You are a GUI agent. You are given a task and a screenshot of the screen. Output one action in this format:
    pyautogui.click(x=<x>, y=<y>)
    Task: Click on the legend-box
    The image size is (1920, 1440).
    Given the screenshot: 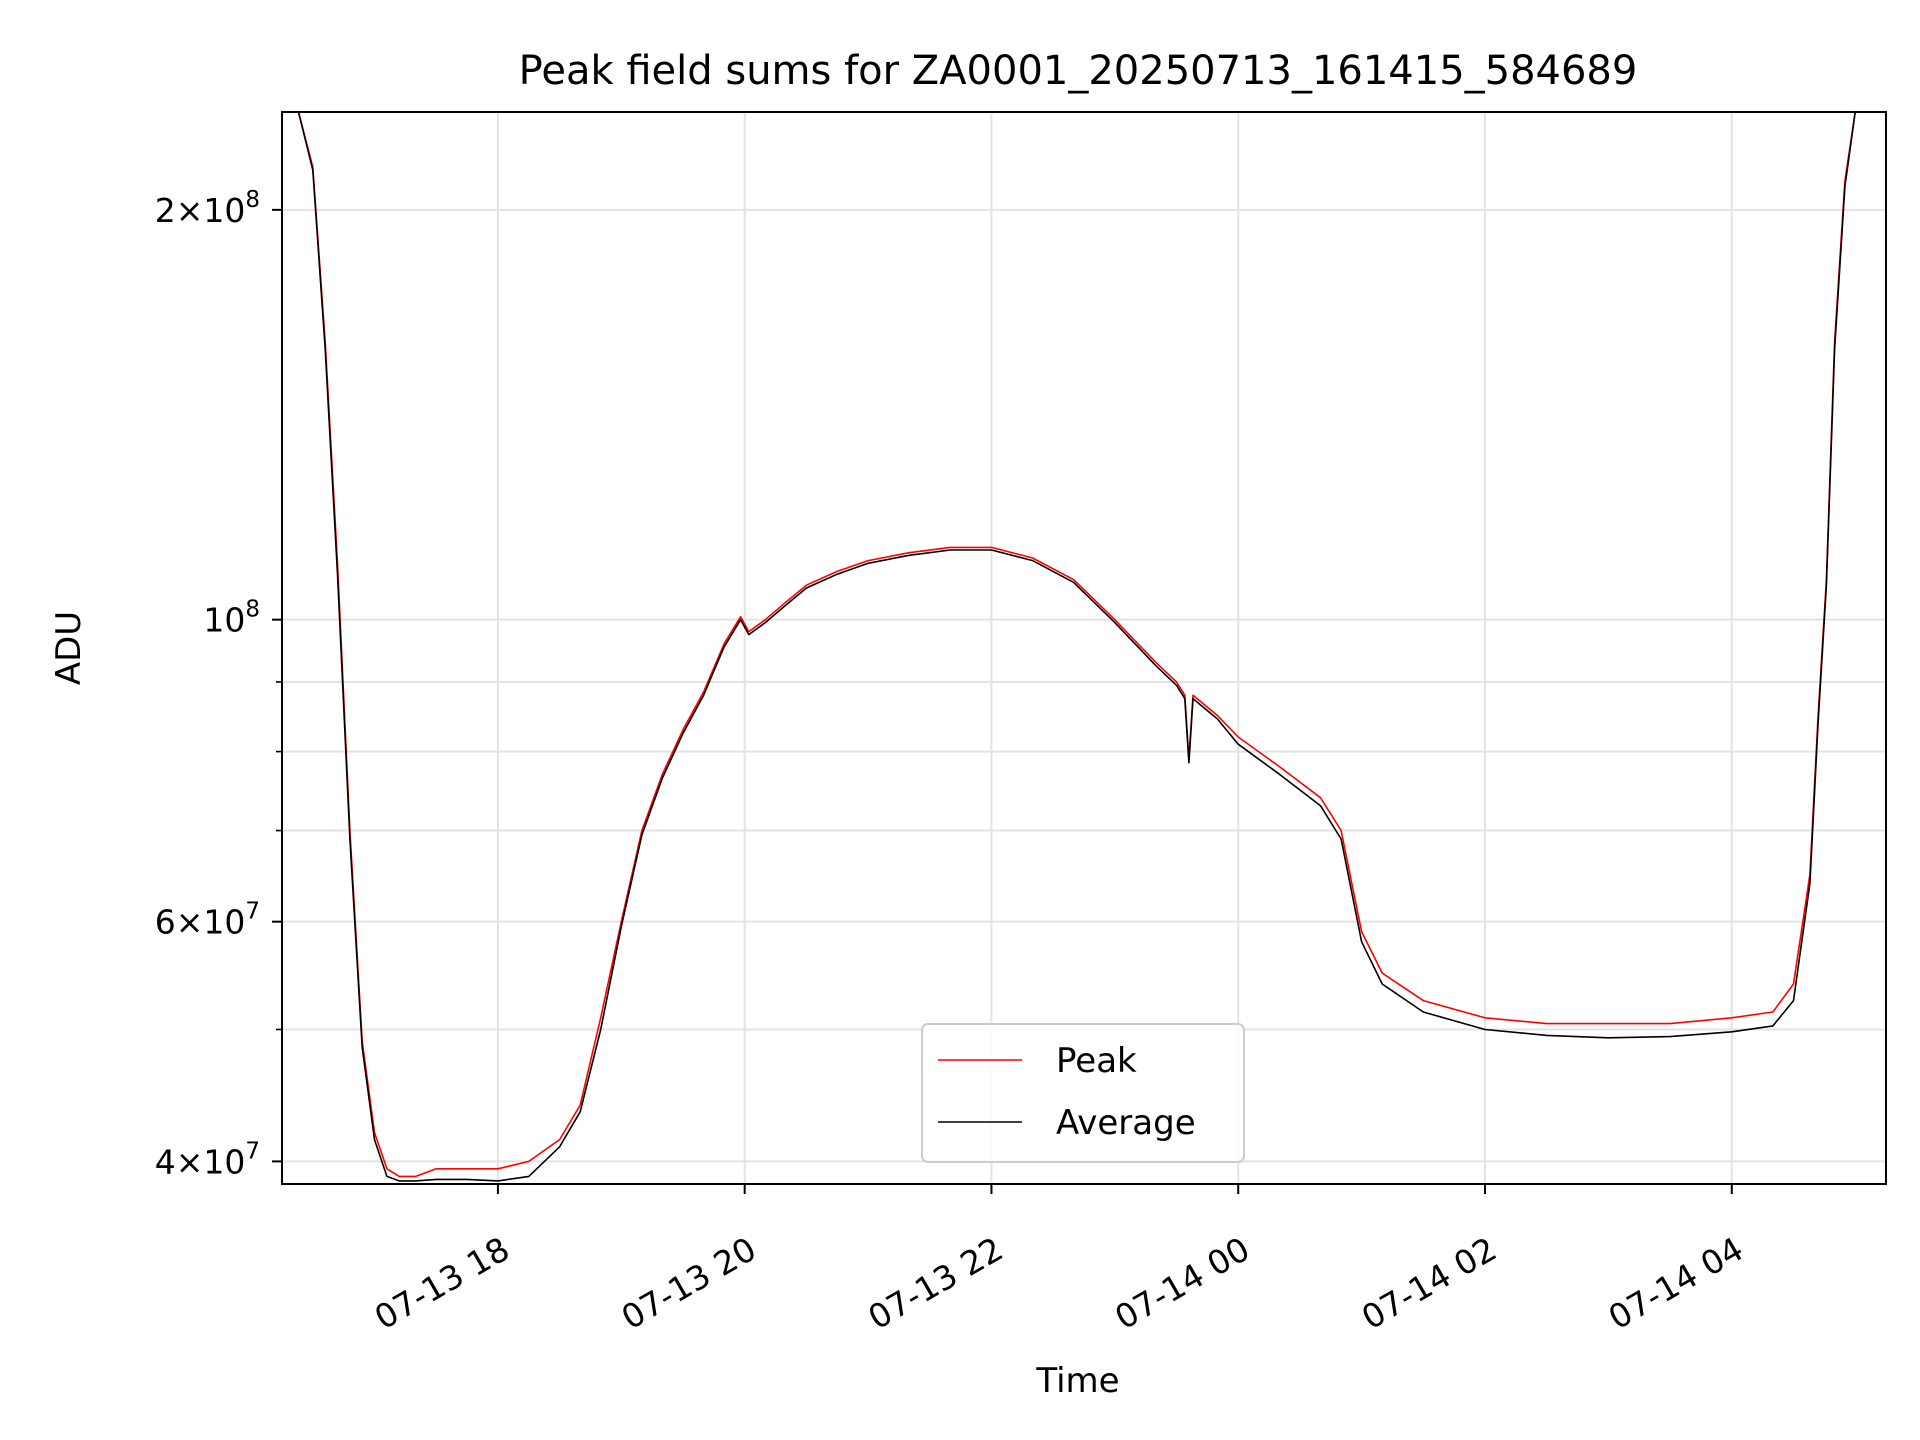 What is the action you would take?
    pyautogui.click(x=1083, y=1093)
    